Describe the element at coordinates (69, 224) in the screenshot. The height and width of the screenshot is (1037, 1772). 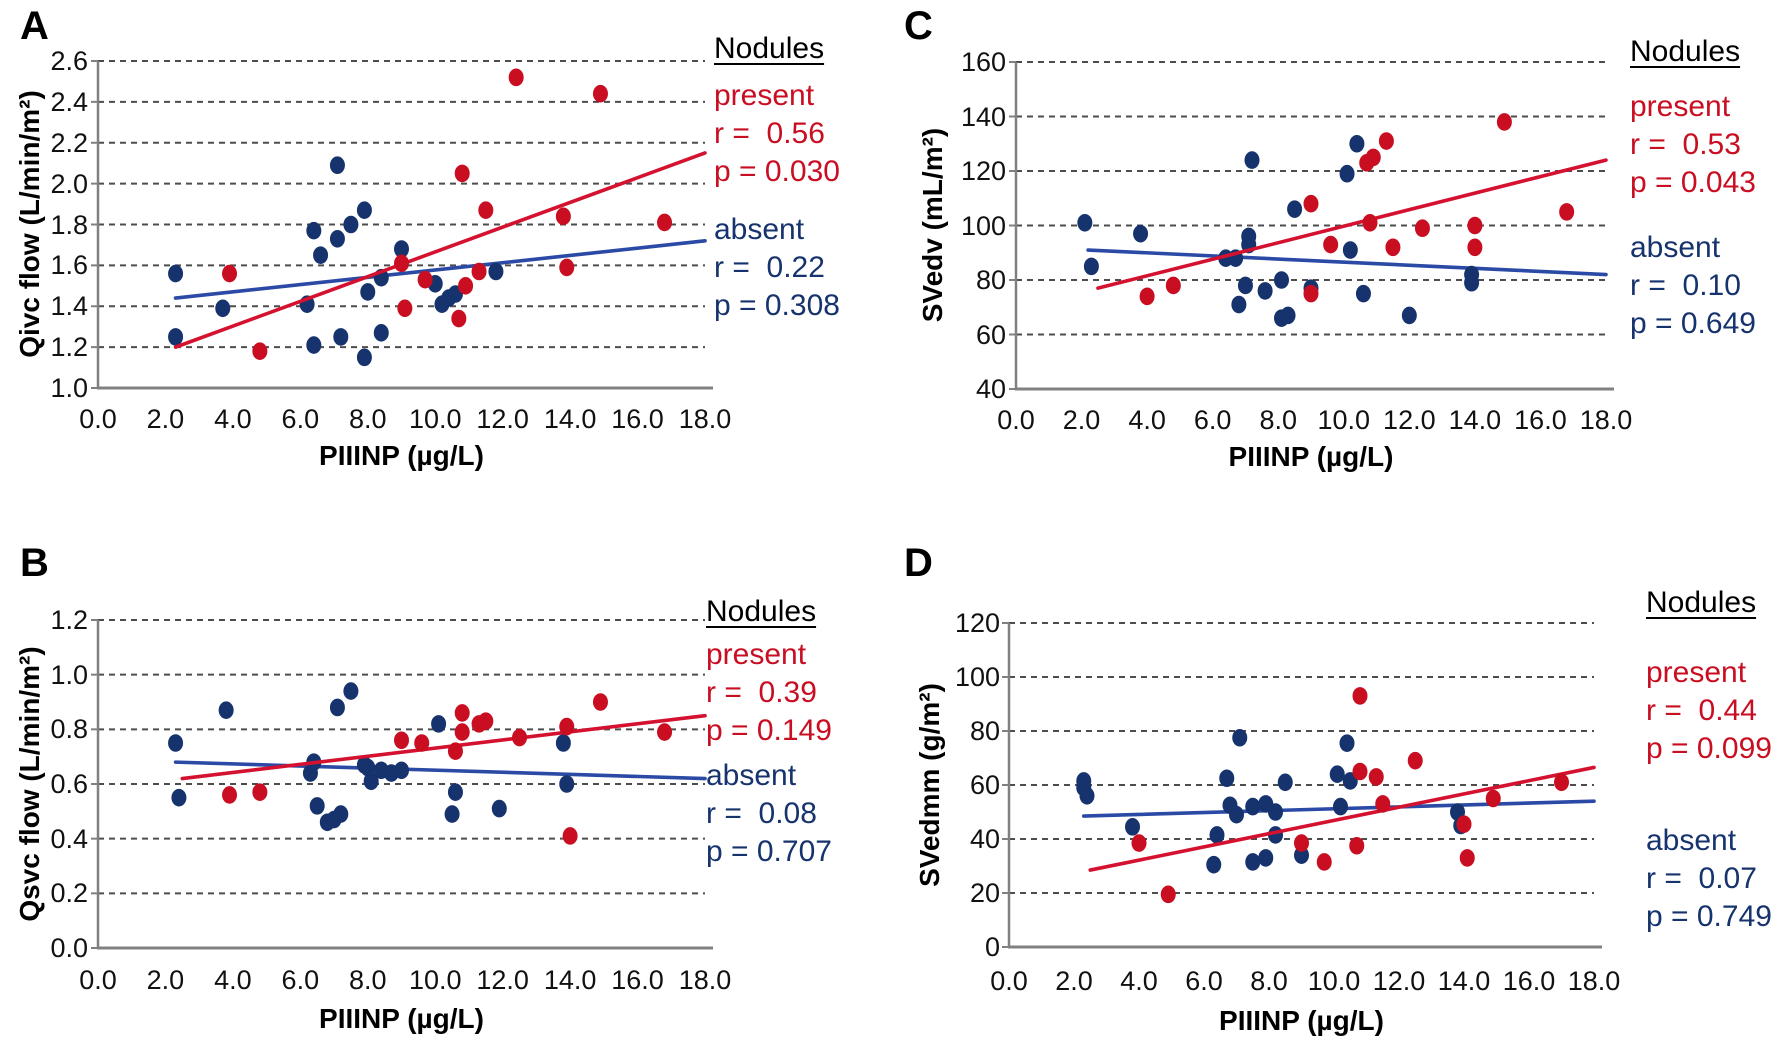
I see `y-tick-label: 1.8` at that location.